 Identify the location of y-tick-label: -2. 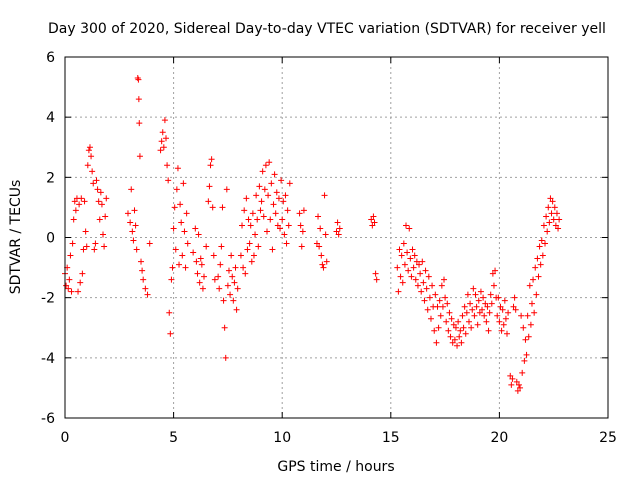
(48, 299).